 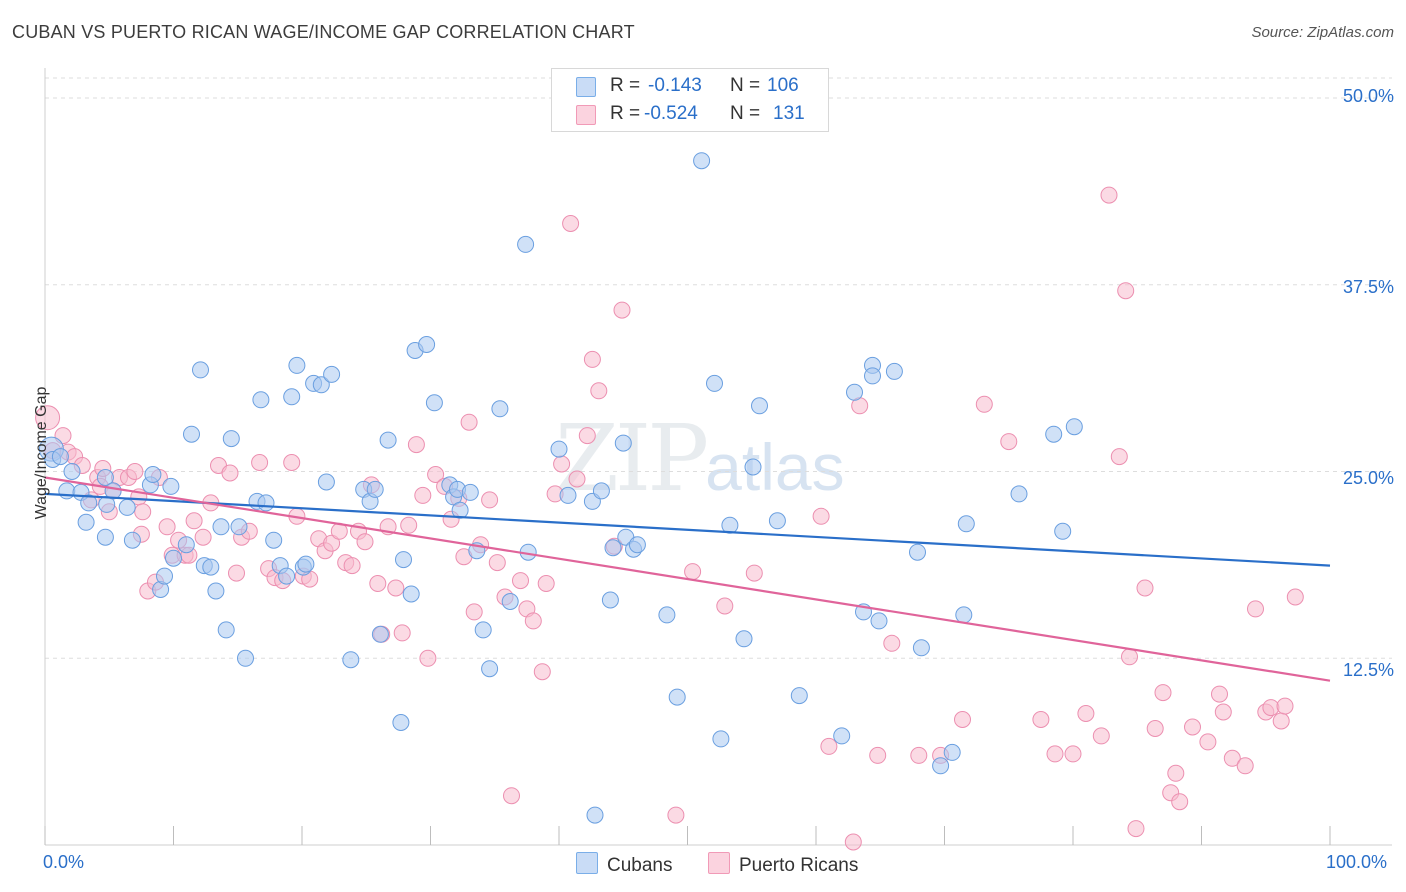 What do you see at coordinates (41, 453) in the screenshot?
I see `y-axis-label: Wage/Income Gap` at bounding box center [41, 453].